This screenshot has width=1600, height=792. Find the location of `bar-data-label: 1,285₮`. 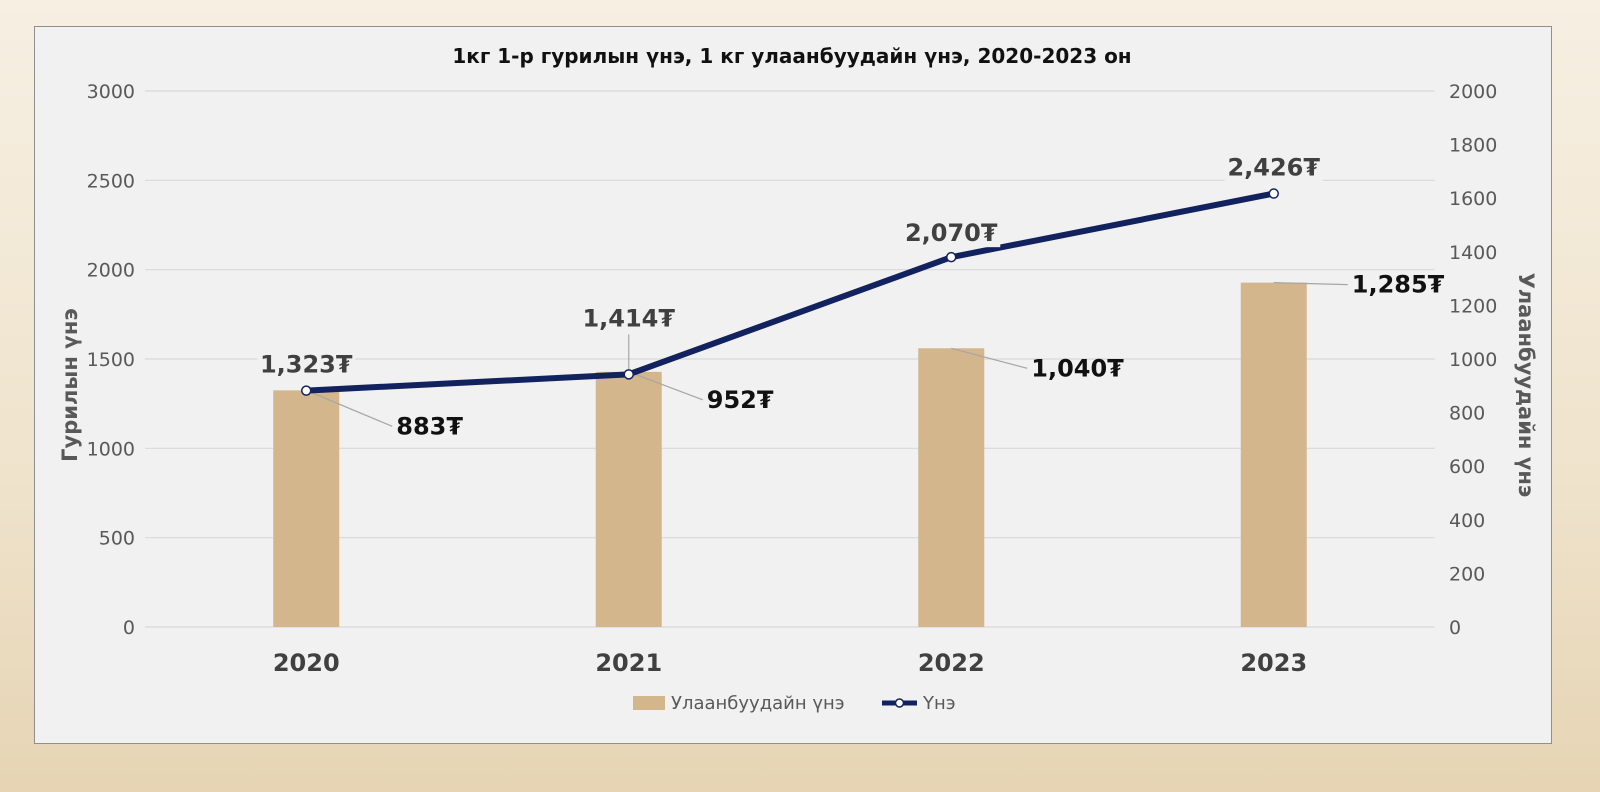

bar-data-label: 1,285₮ is located at coordinates (1398, 285).